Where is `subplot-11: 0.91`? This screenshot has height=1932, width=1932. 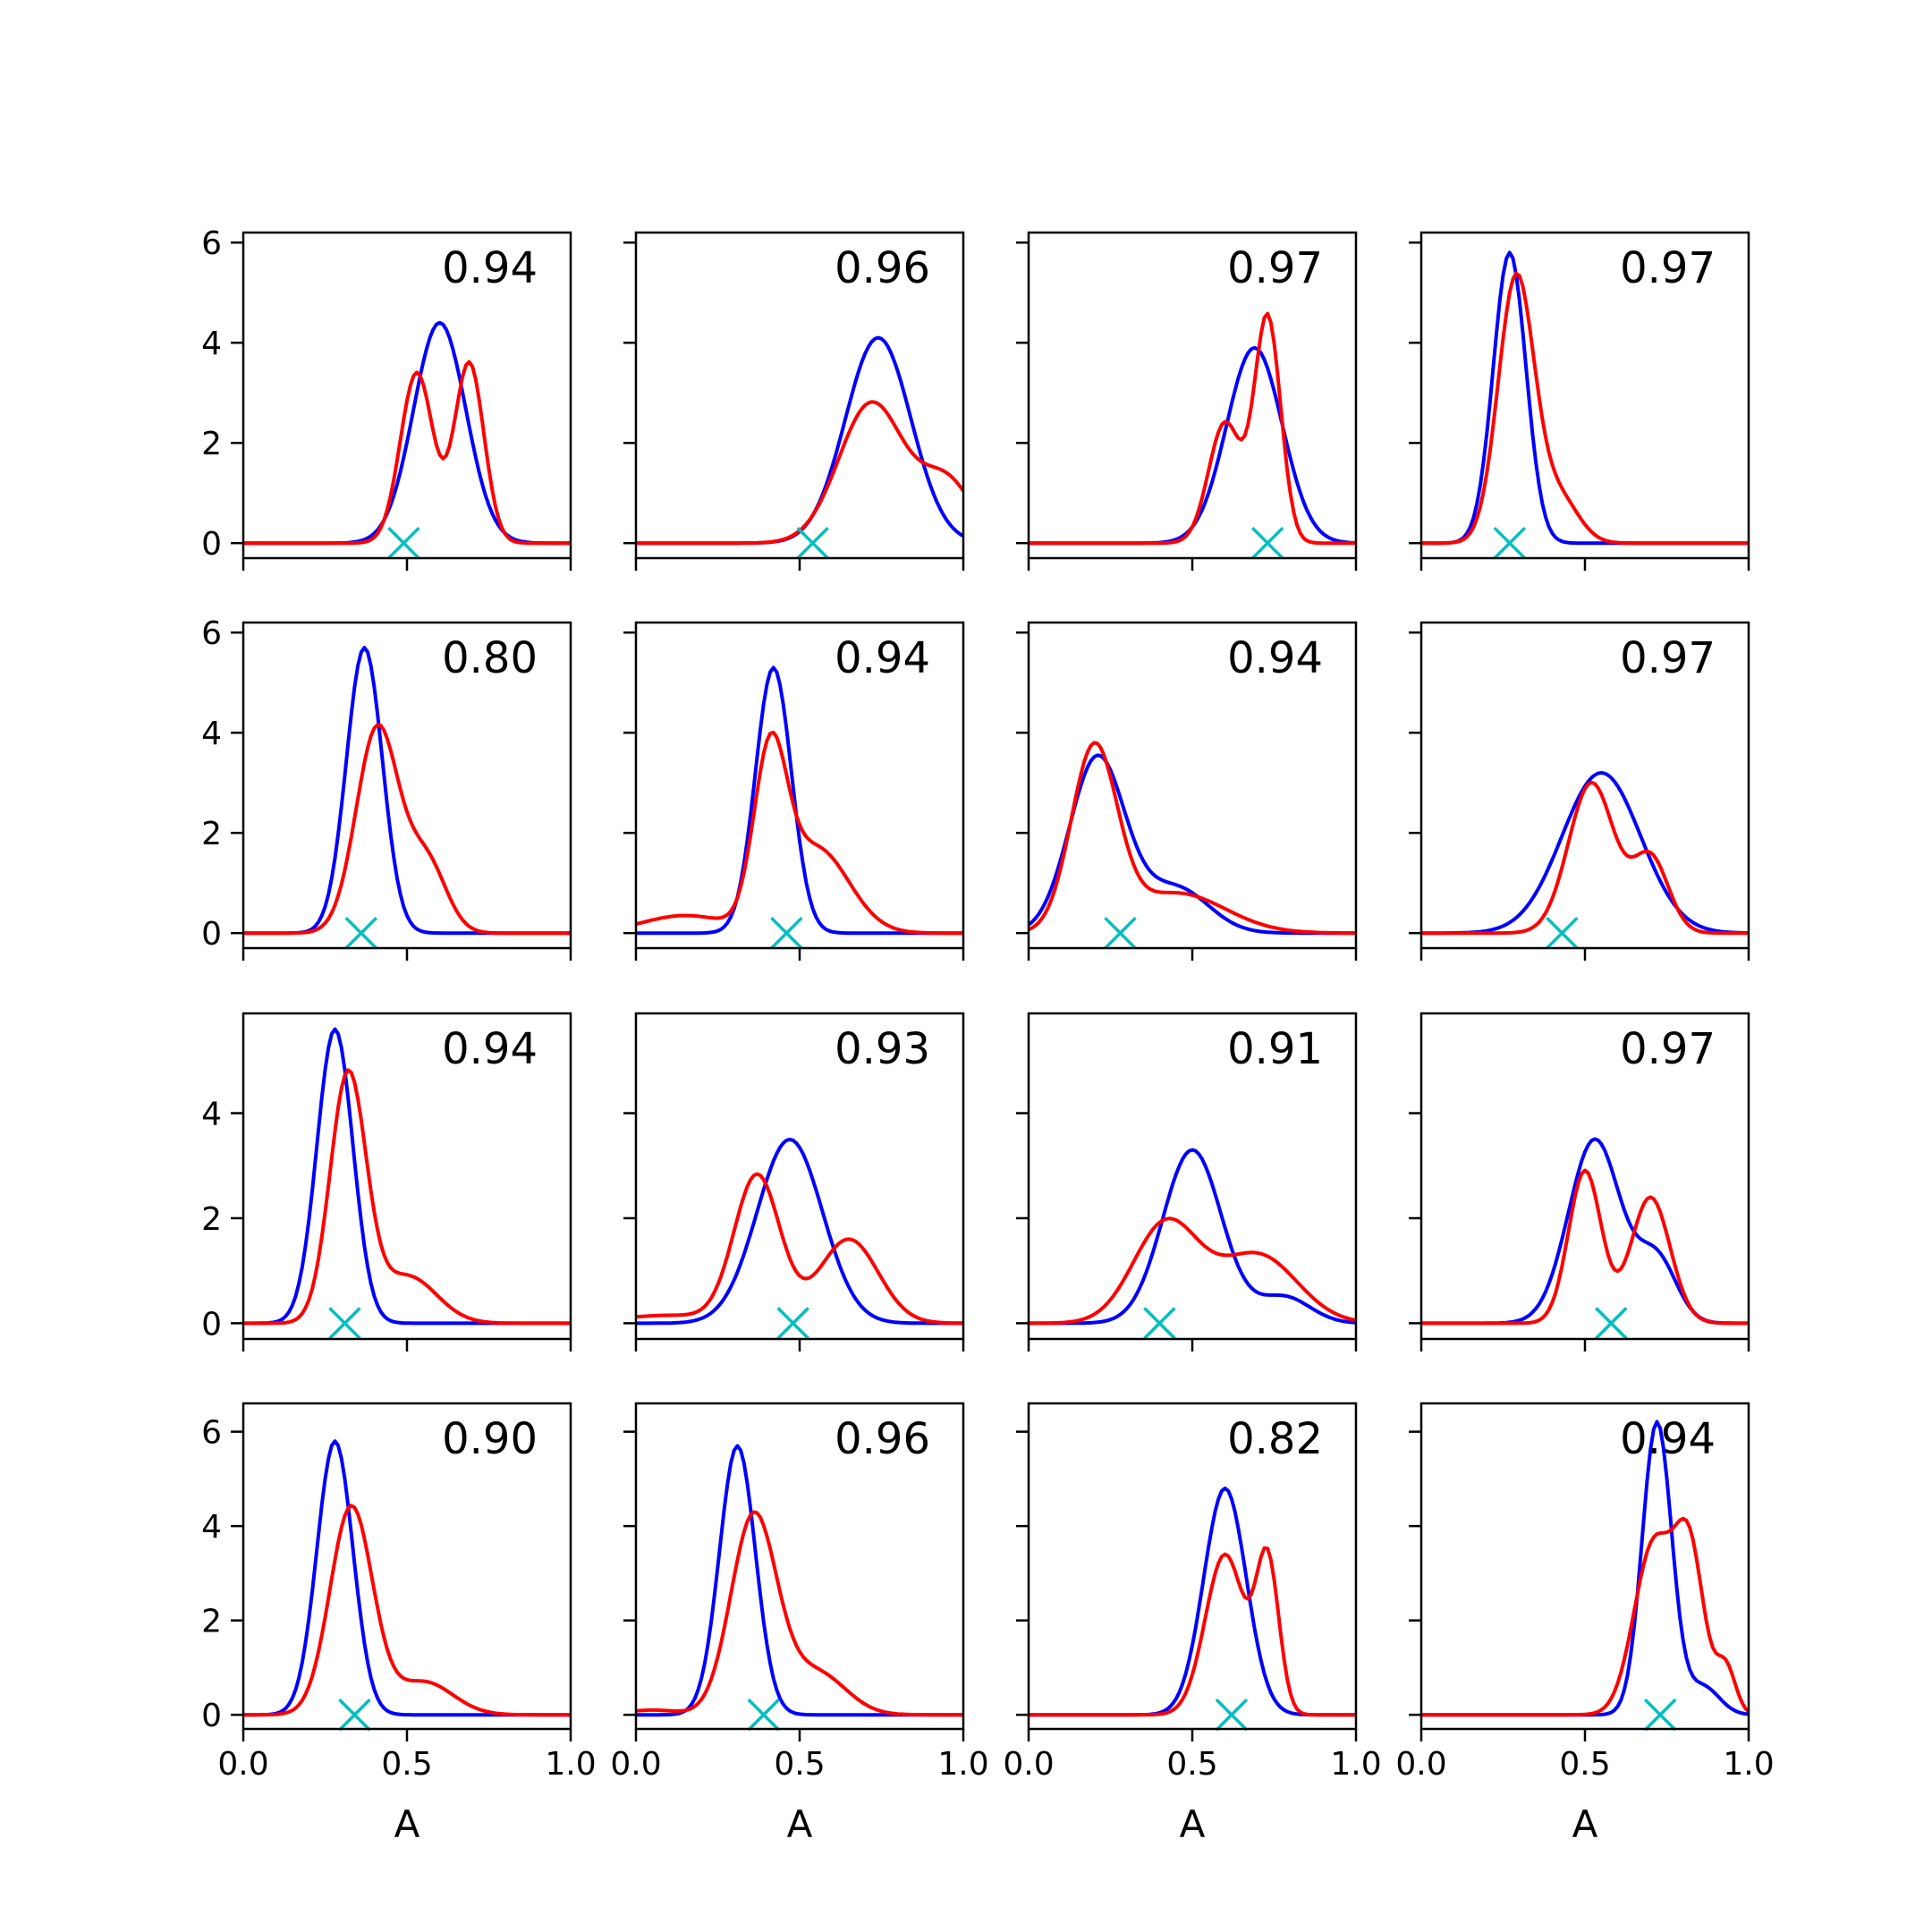 subplot-11: 0.91 is located at coordinates (1187, 1182).